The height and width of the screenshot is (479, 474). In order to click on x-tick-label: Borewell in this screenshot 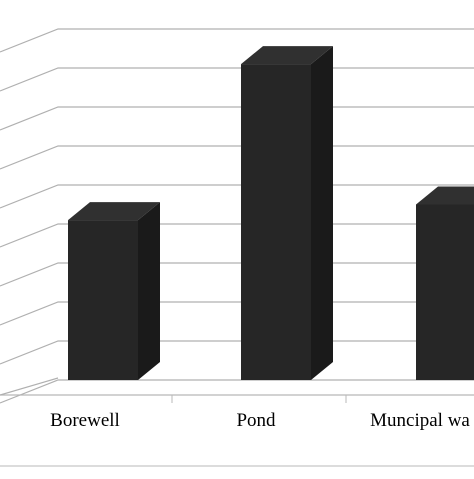, I will do `click(85, 420)`.